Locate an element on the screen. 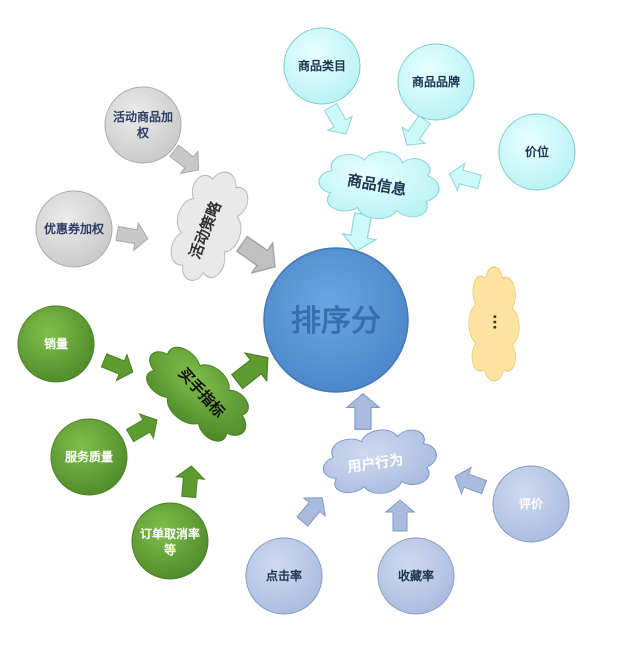 This screenshot has width=631, height=662. center-node: 排序分 is located at coordinates (336, 320).